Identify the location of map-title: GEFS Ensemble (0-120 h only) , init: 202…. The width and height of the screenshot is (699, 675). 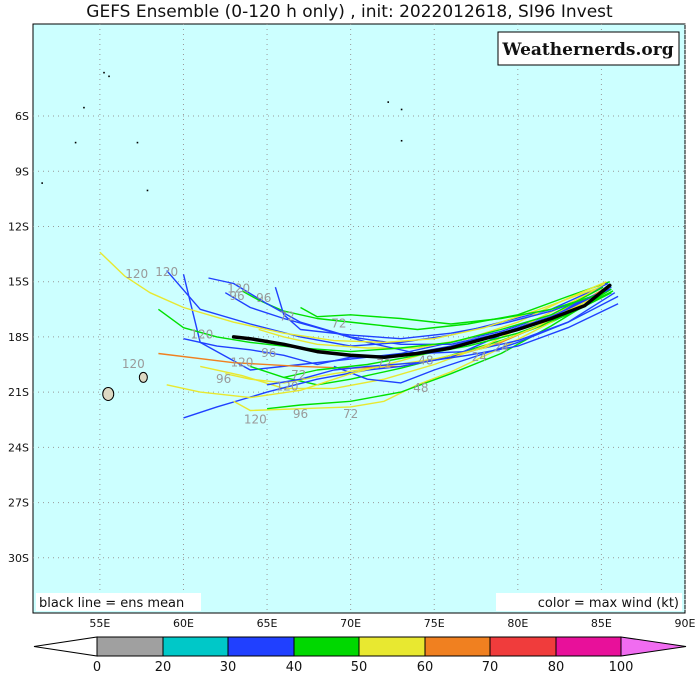
(349, 12).